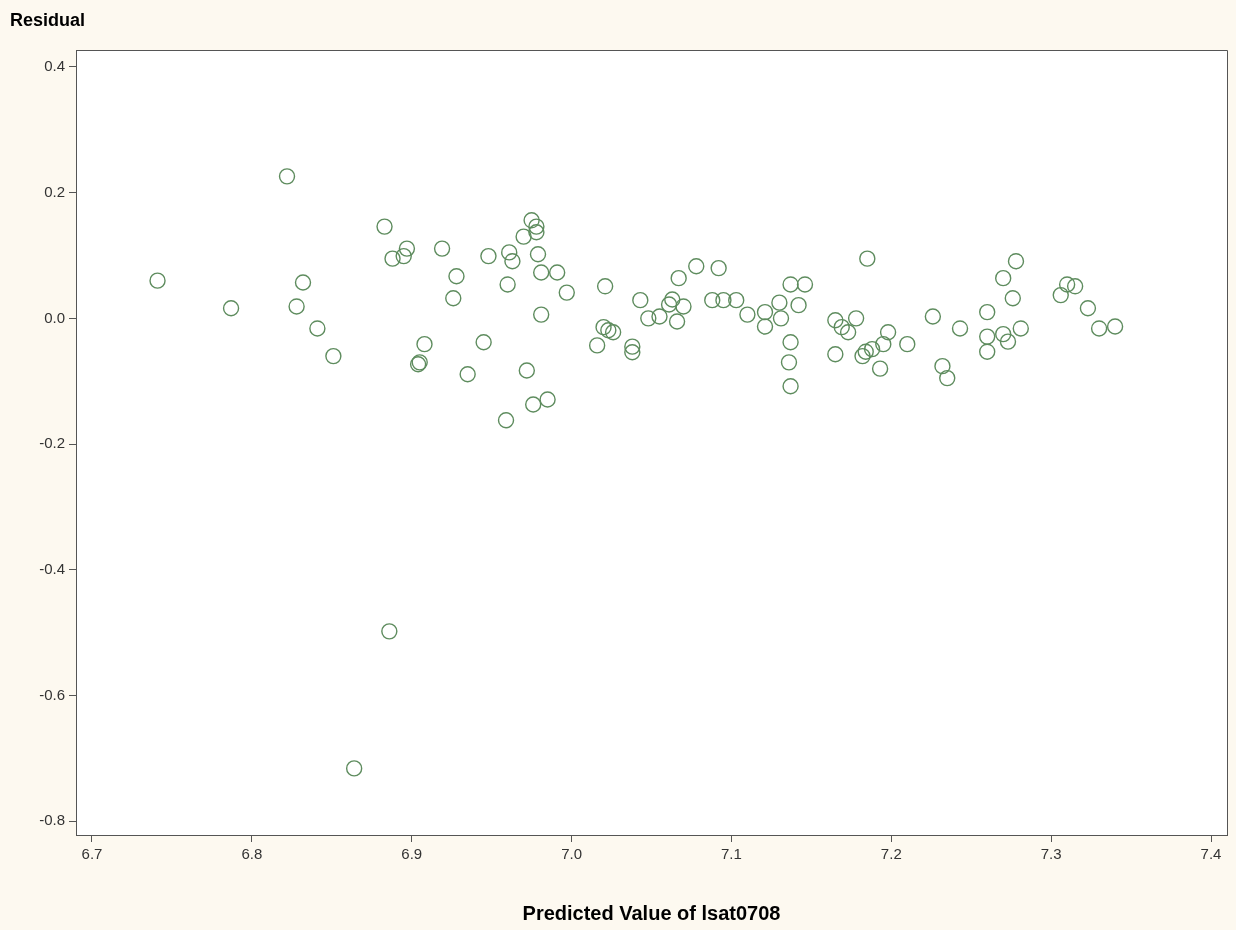  What do you see at coordinates (412, 854) in the screenshot?
I see `x-tick-label: 6.9` at bounding box center [412, 854].